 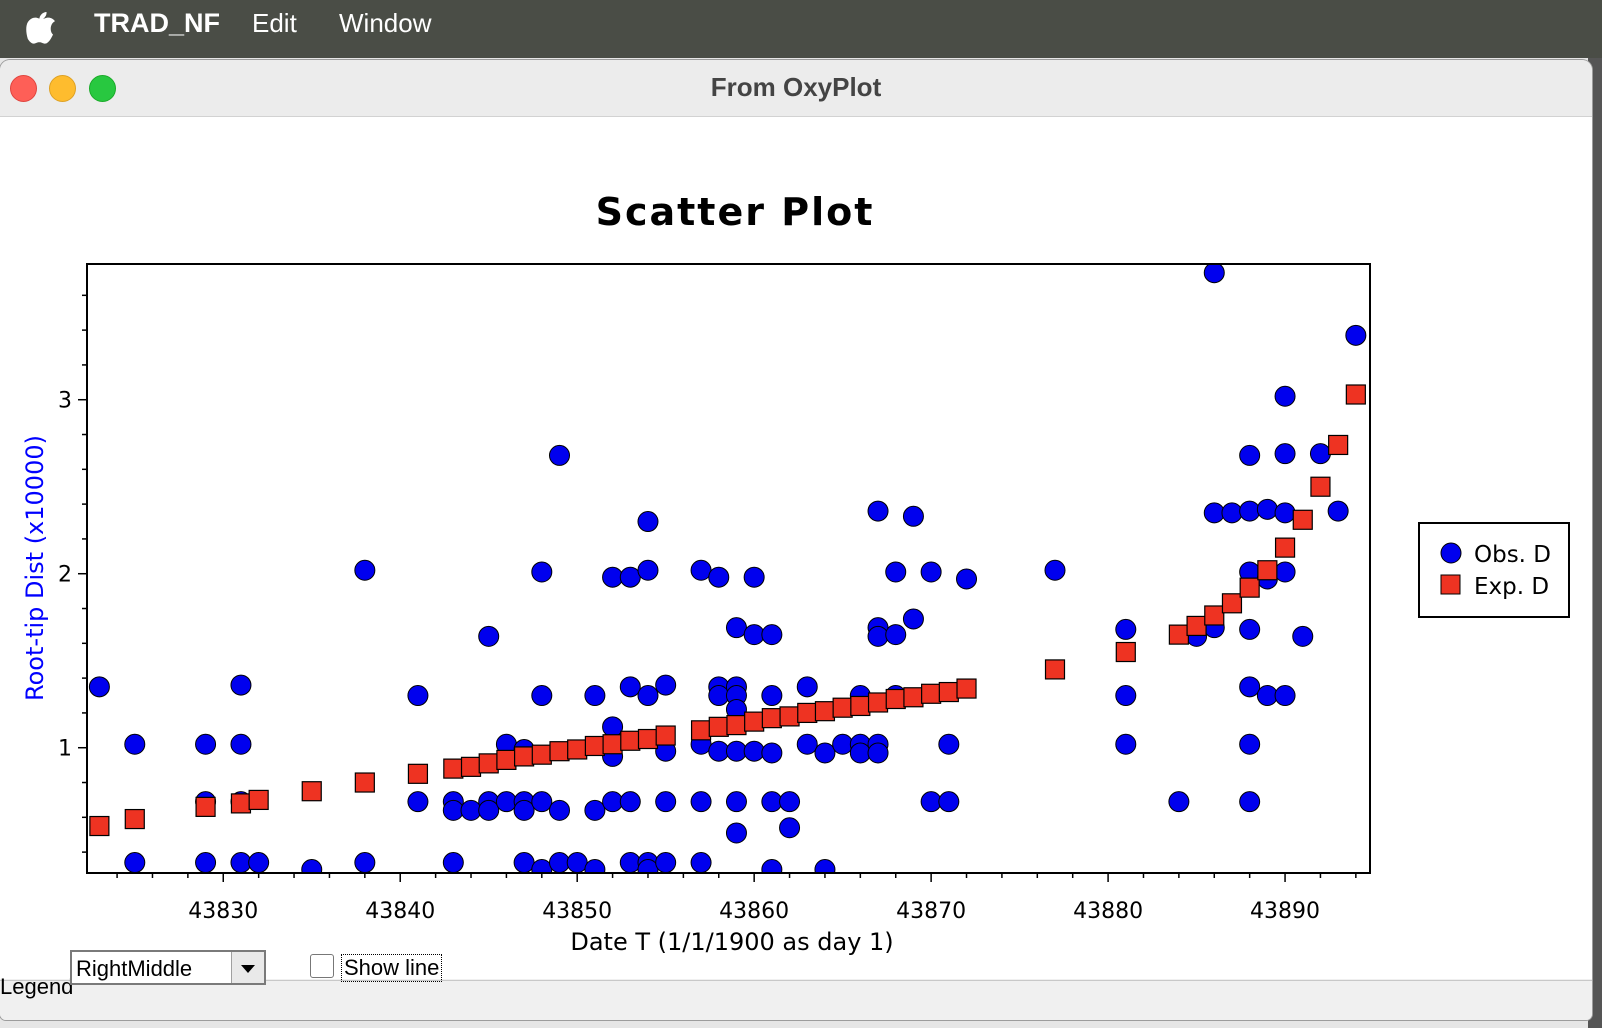 What do you see at coordinates (392, 968) in the screenshot?
I see `show-line-label: Show line` at bounding box center [392, 968].